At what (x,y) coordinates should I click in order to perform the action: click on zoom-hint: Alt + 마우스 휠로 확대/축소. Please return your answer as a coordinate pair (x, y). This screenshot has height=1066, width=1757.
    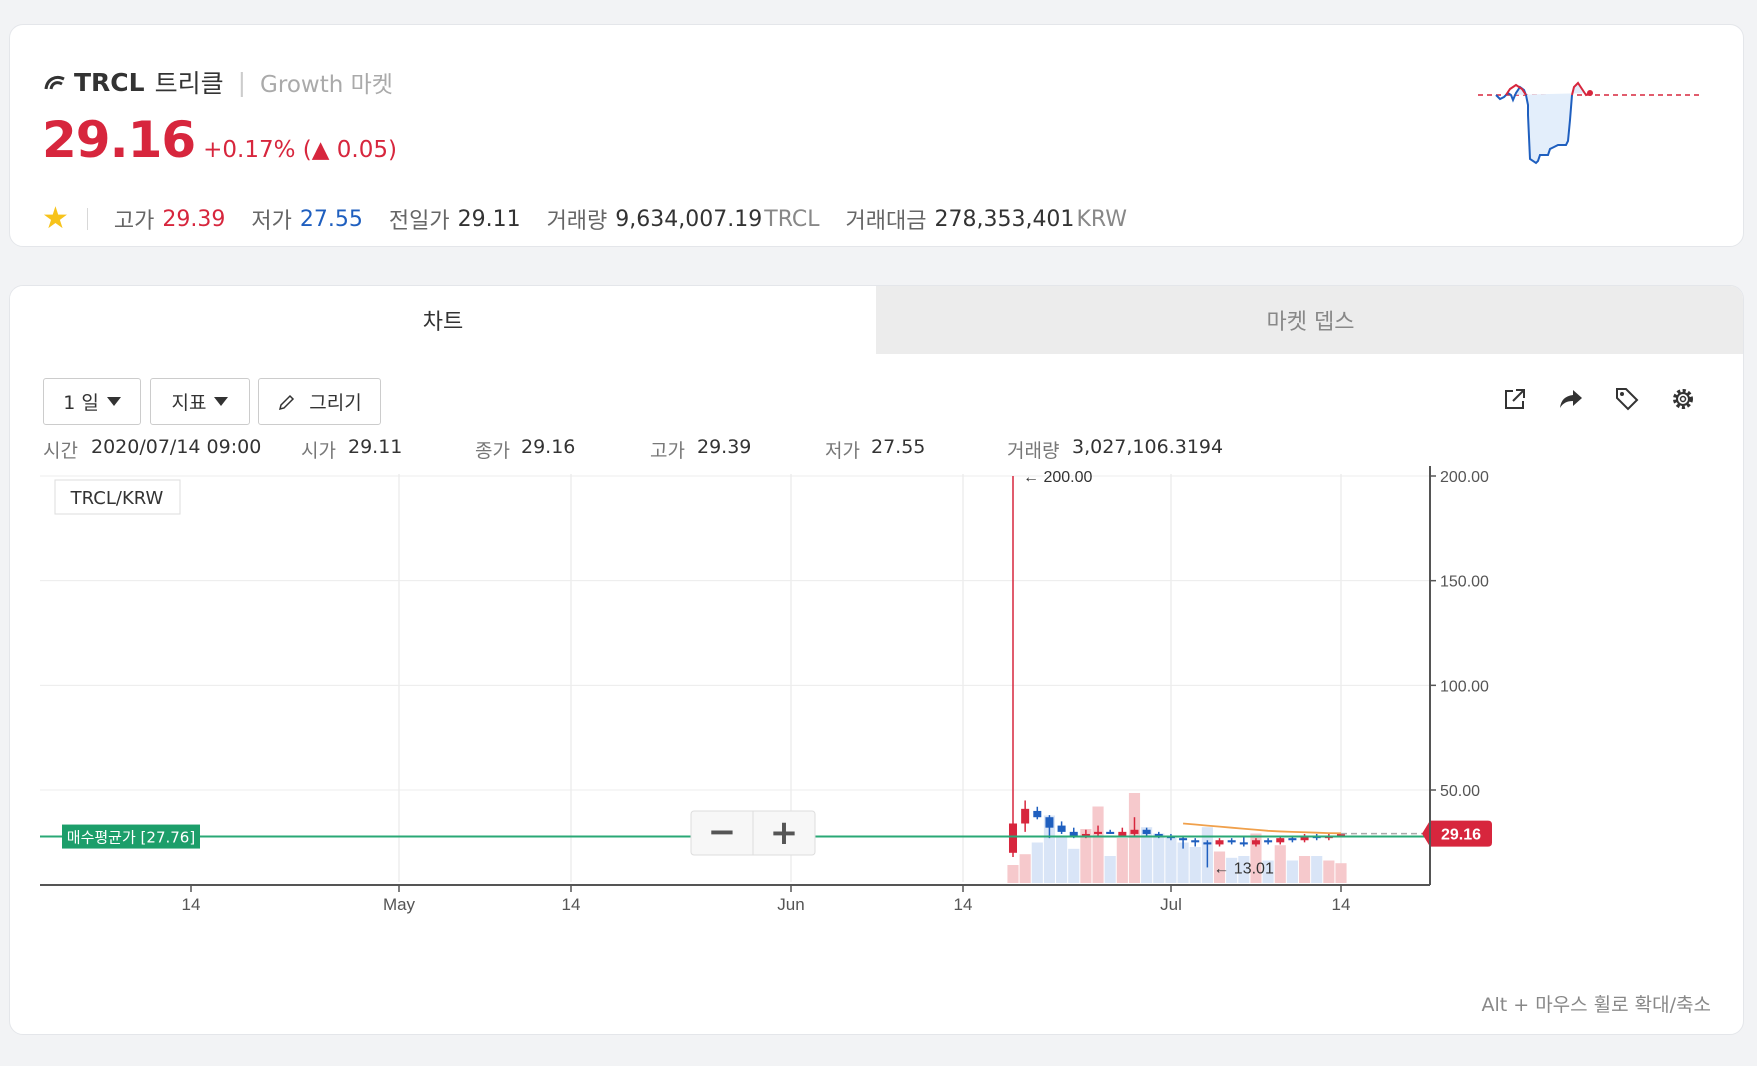
    Looking at the image, I should click on (1596, 1005).